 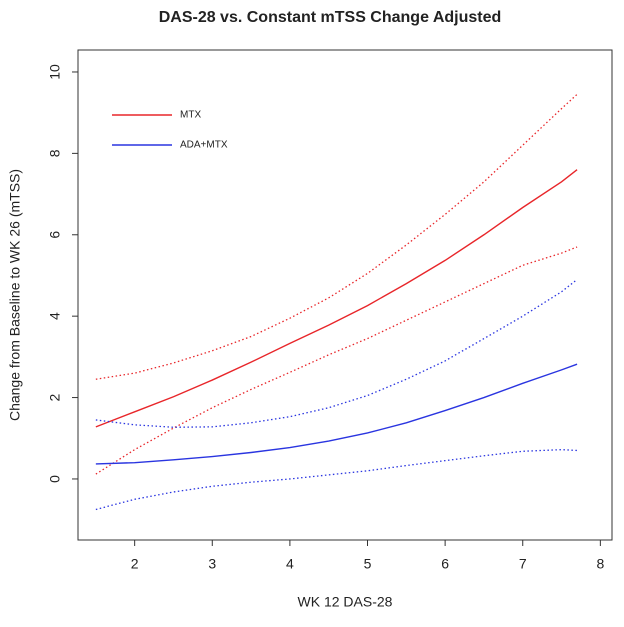 What do you see at coordinates (212, 564) in the screenshot?
I see `x-tick-label: 3` at bounding box center [212, 564].